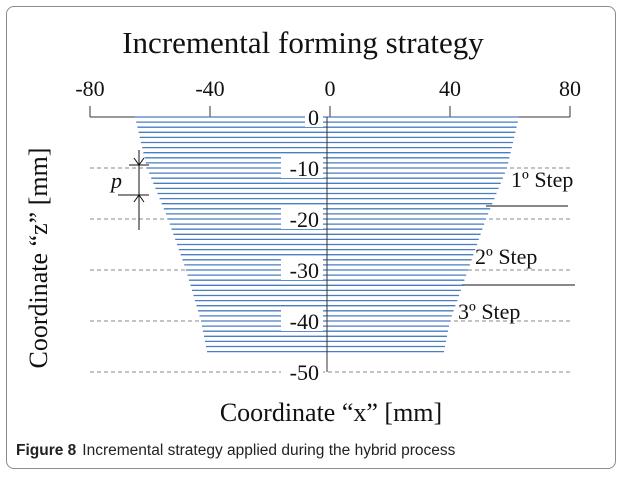  Describe the element at coordinates (209, 88) in the screenshot. I see `x-tick-label: -40` at that location.